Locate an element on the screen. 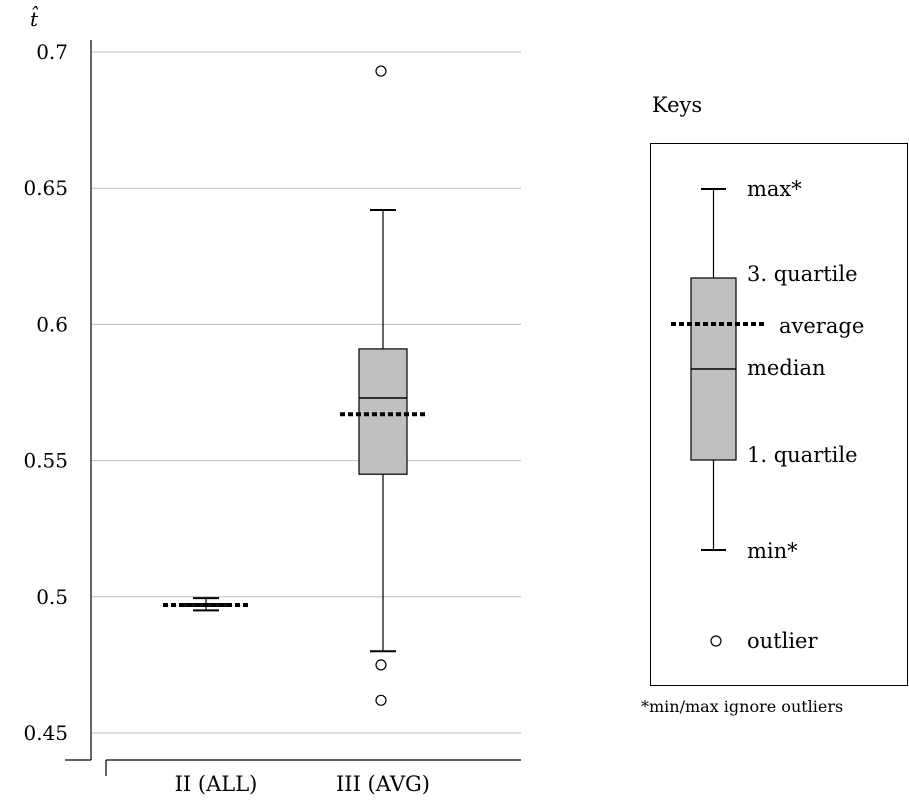 This screenshot has height=807, width=909. legend-label-average: average is located at coordinates (822, 326).